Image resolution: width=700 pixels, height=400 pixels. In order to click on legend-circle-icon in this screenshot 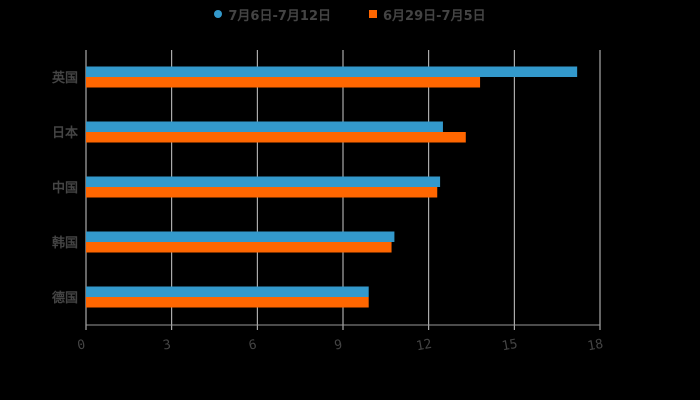, I will do `click(218, 14)`.